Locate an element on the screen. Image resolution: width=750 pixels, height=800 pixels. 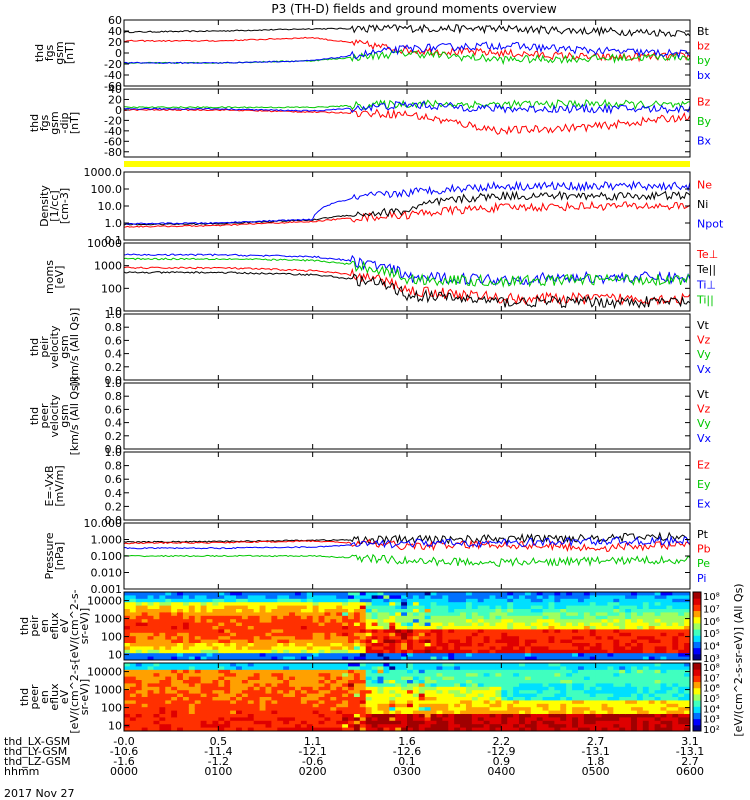
y-tick-label: 0.0 is located at coordinates (114, 380).